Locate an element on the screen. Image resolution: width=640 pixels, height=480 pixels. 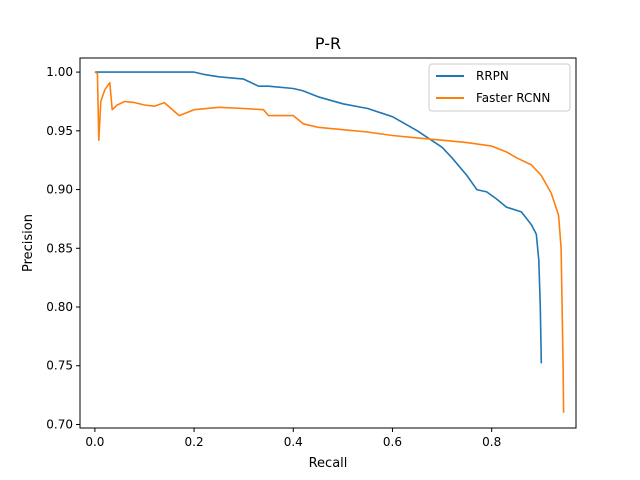
x-tick-label: 0.8 is located at coordinates (491, 442).